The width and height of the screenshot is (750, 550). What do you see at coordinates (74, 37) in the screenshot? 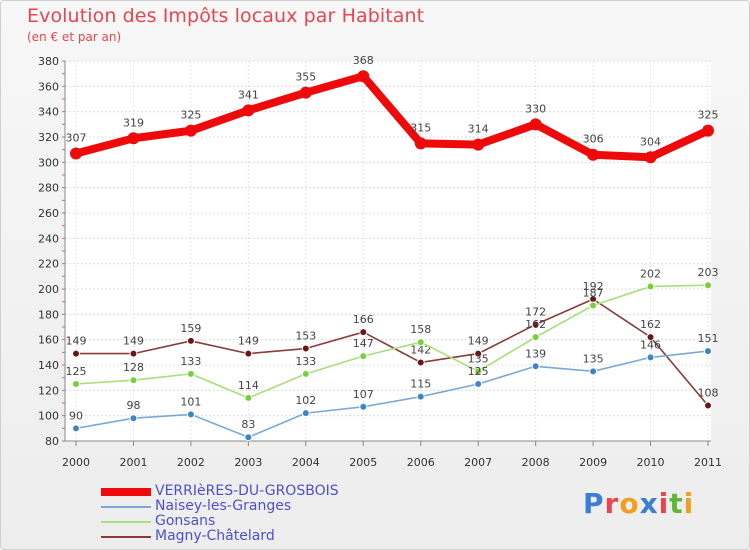
I see `chart-subtitle: (en € et par an)` at bounding box center [74, 37].